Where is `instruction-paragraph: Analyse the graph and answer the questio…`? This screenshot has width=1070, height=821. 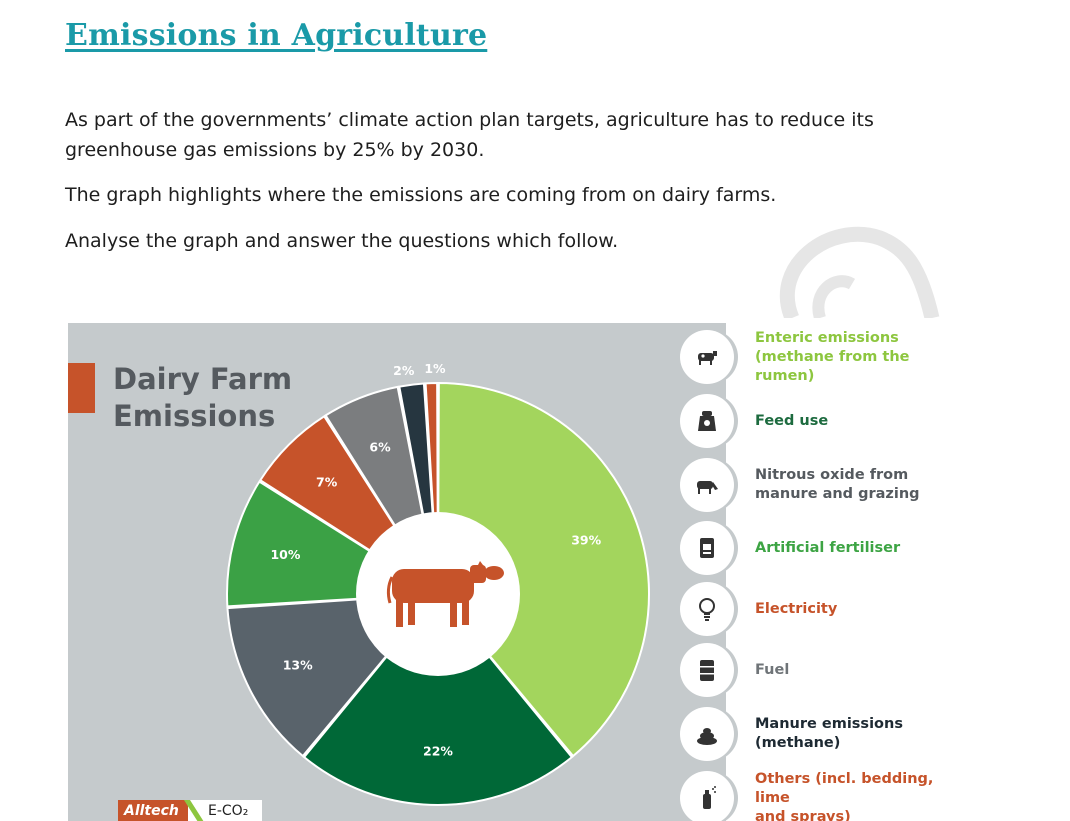 instruction-paragraph: Analyse the graph and answer the questio… is located at coordinates (342, 241).